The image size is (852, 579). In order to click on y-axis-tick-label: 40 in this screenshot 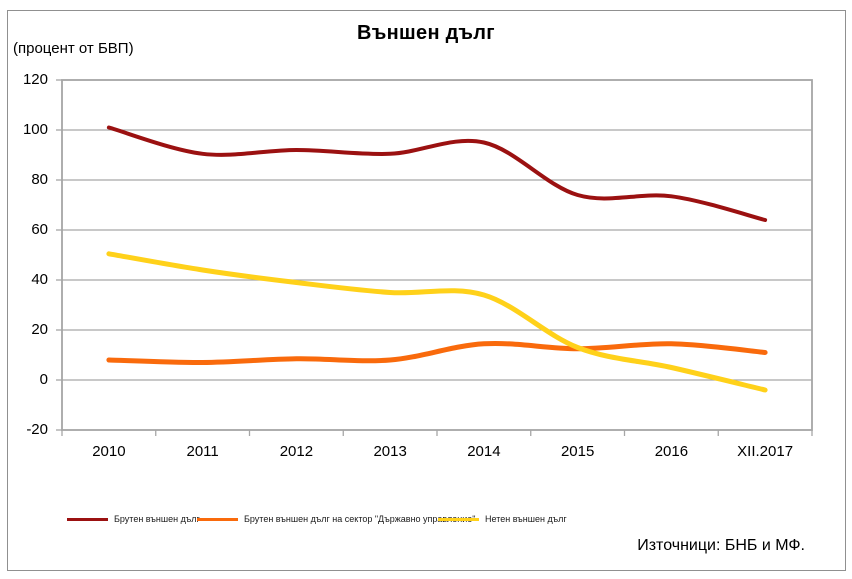, I will do `click(39, 279)`.